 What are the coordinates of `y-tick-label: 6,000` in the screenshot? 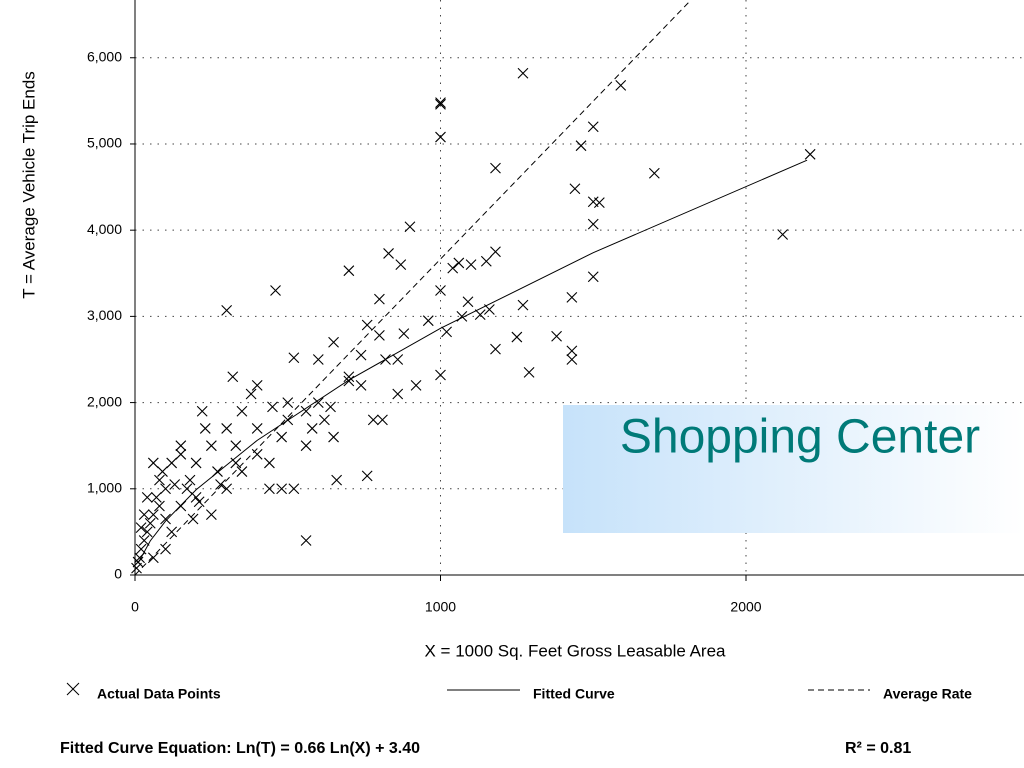 It's located at (104, 56).